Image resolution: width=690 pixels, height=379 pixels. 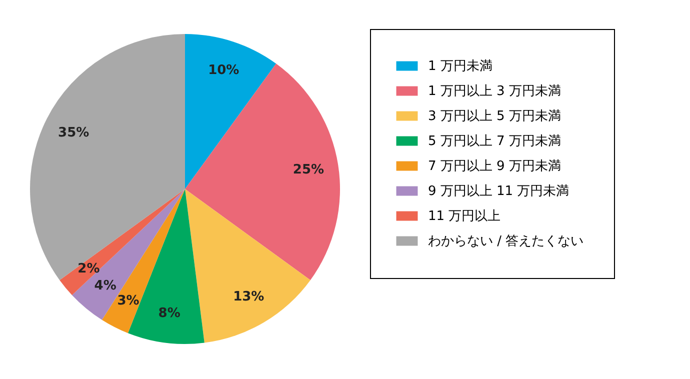 I want to click on legend-label: 9 万円以上 11 万円未満, so click(x=499, y=191).